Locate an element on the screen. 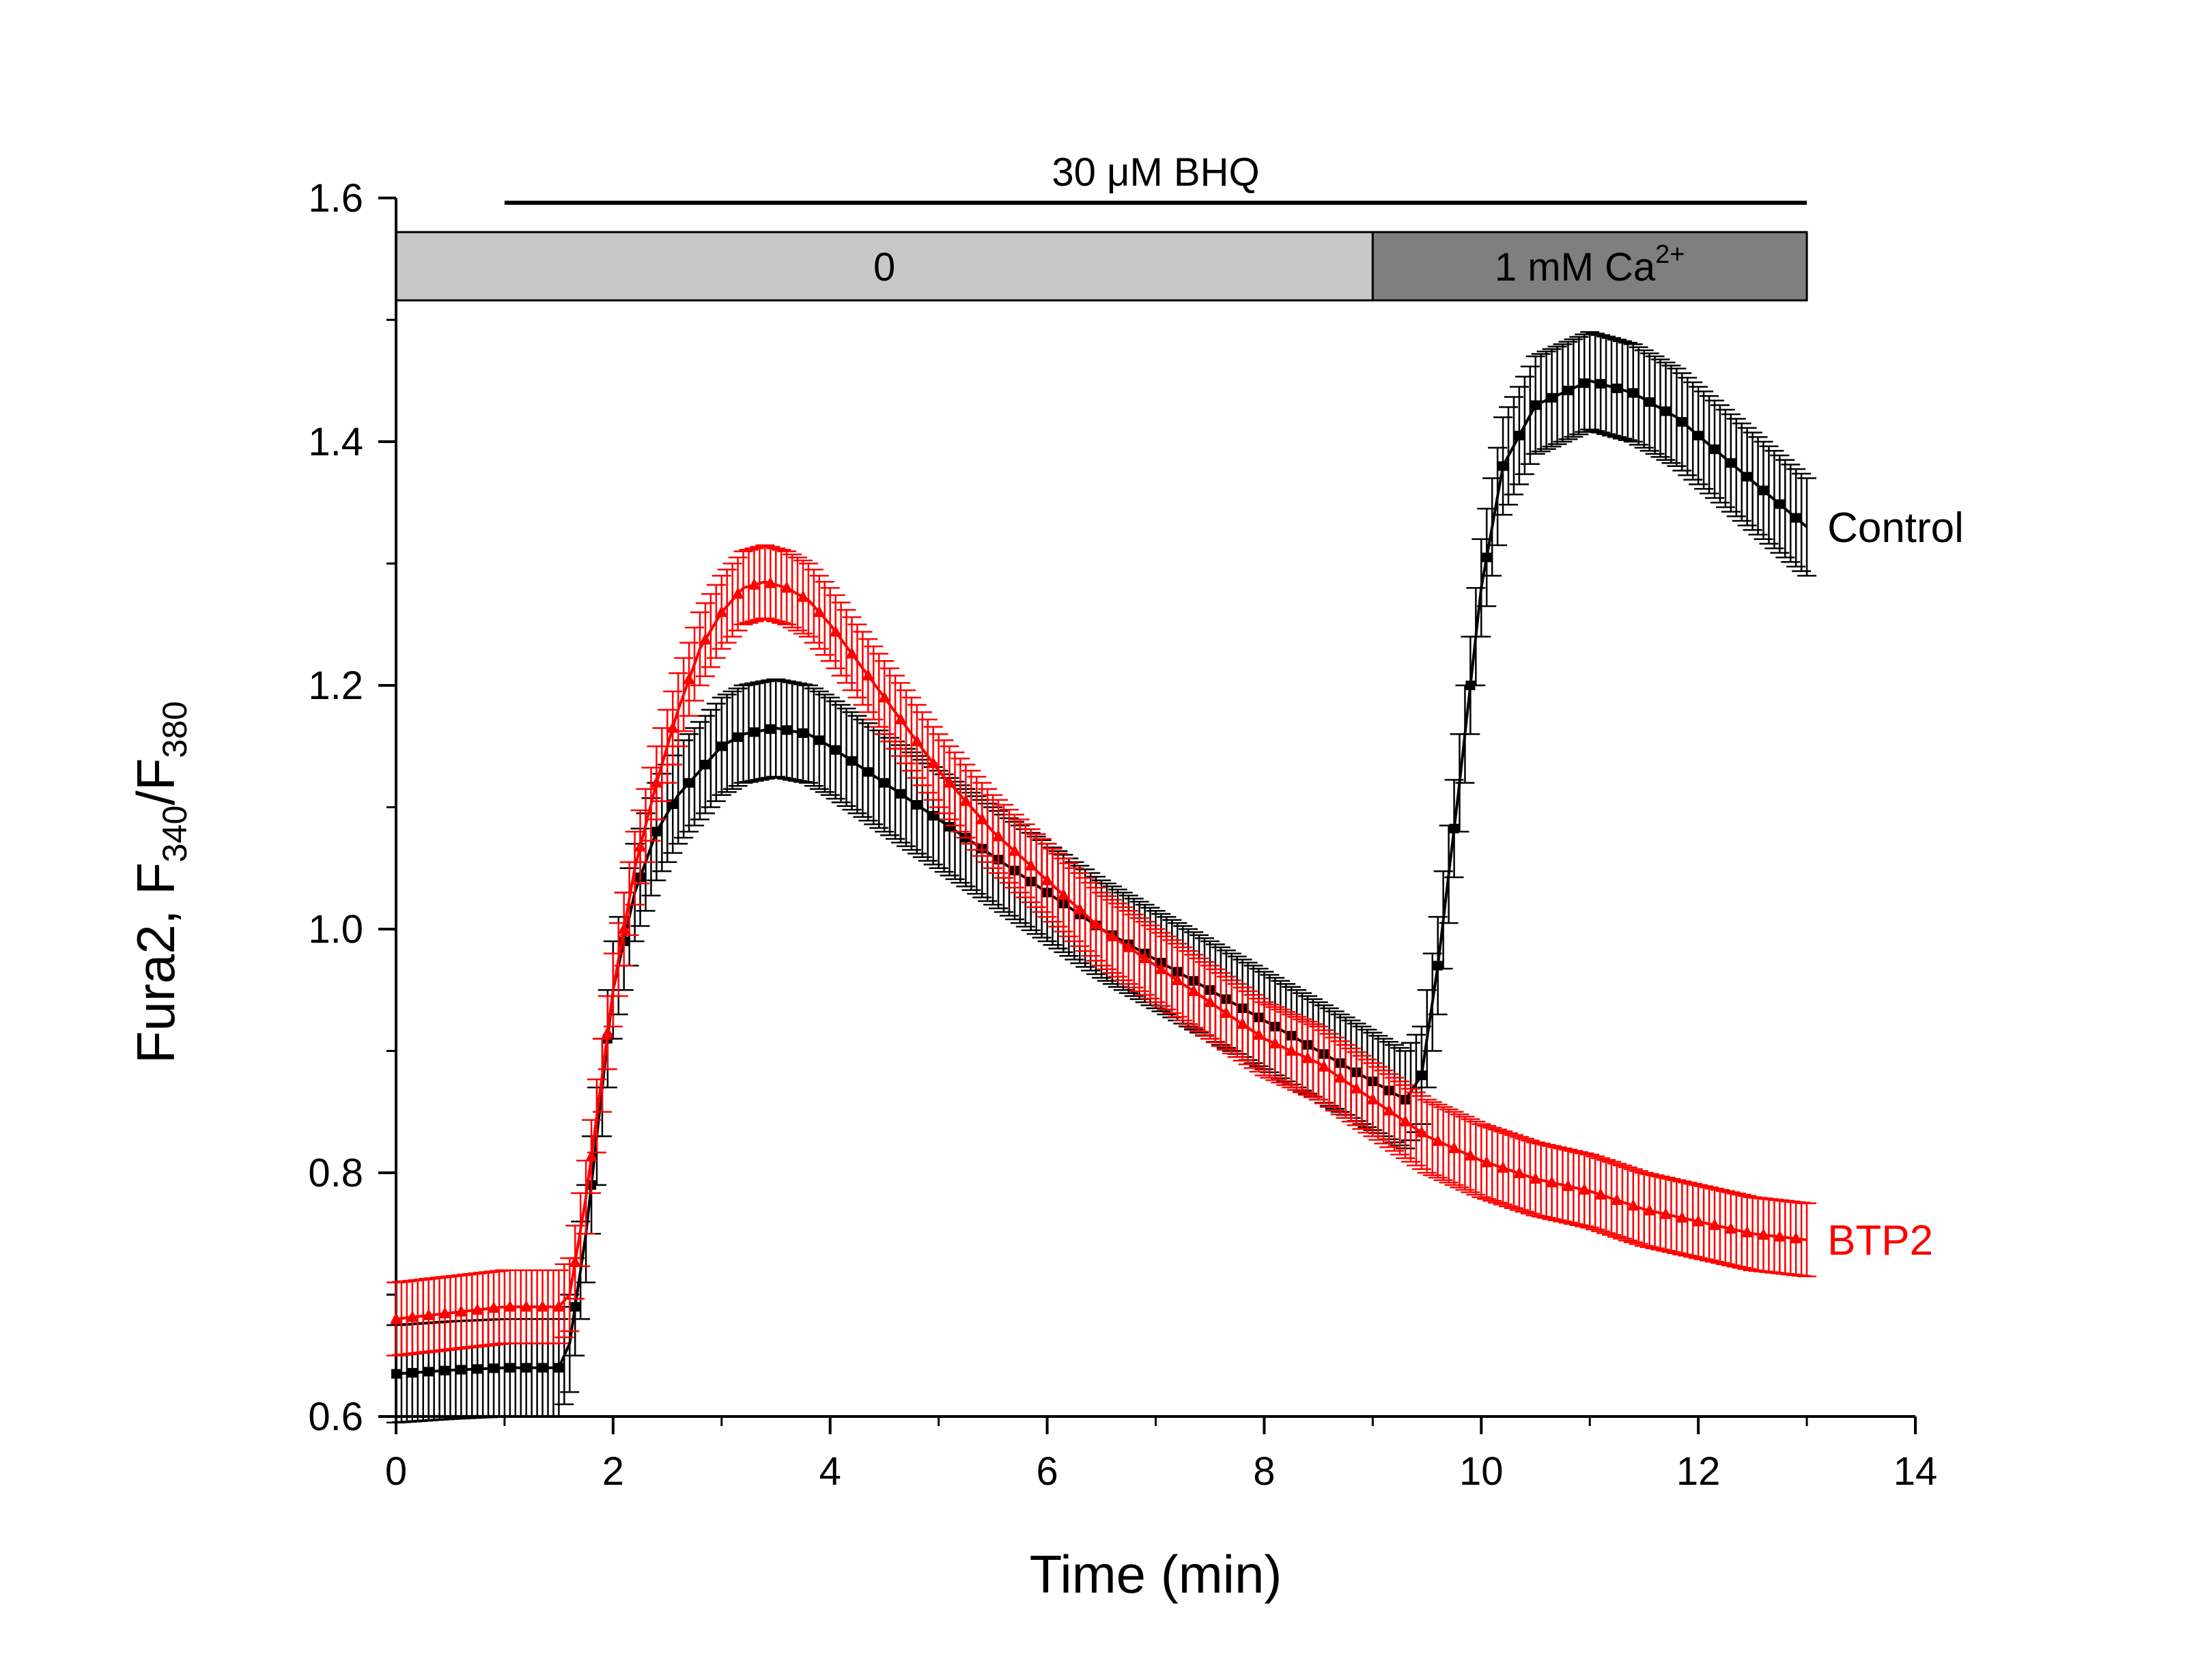 The image size is (2196, 1680). solution-bar-calcium-label: 1 mM Ca2+ is located at coordinates (1590, 264).